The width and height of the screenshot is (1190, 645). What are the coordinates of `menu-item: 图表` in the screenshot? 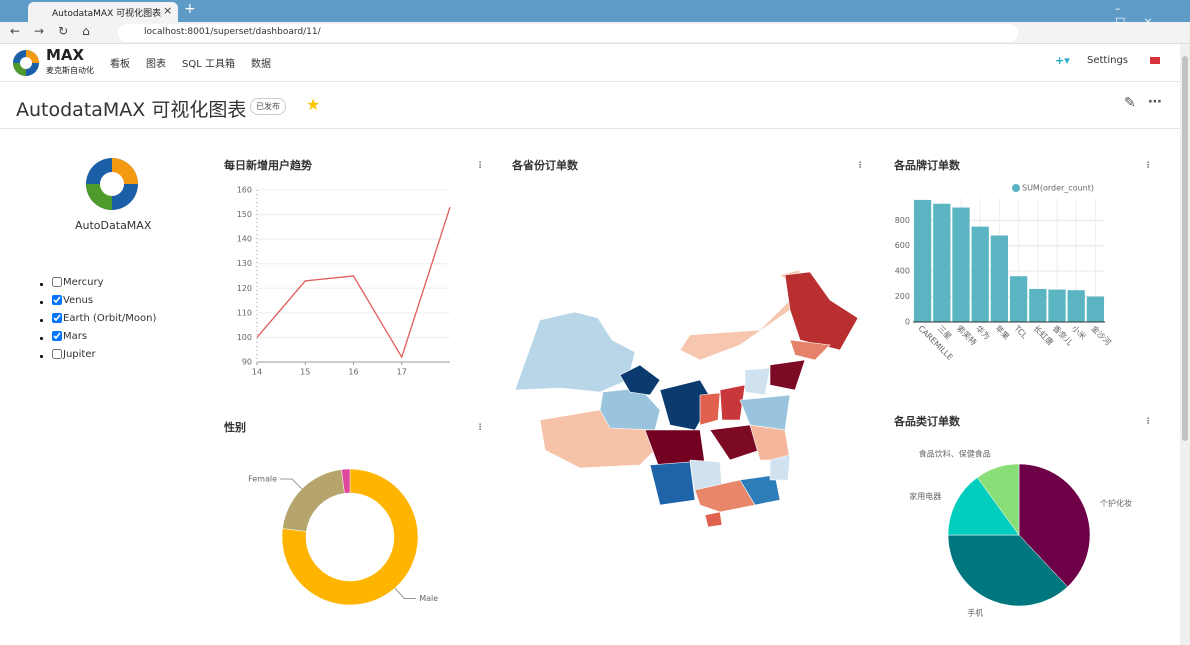 It's located at (156, 64).